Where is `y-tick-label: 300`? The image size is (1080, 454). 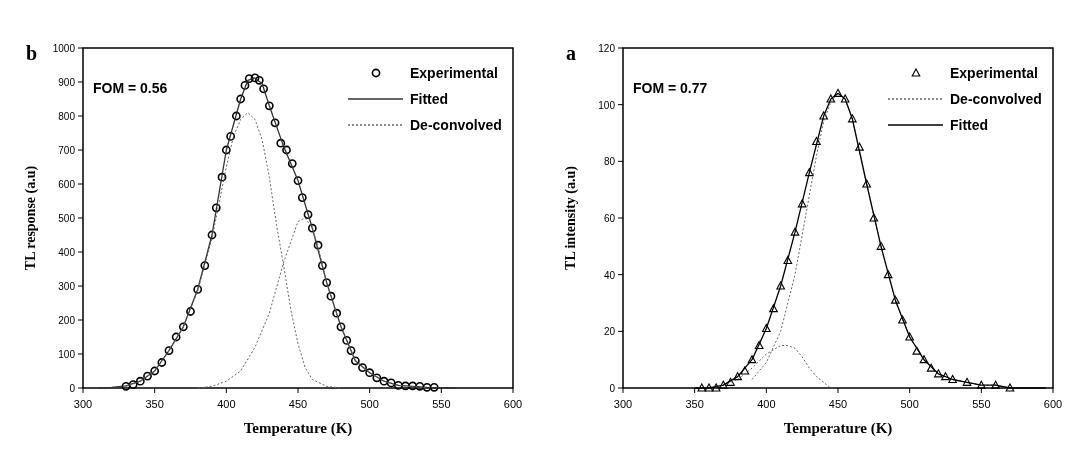
y-tick-label: 300 is located at coordinates (67, 286).